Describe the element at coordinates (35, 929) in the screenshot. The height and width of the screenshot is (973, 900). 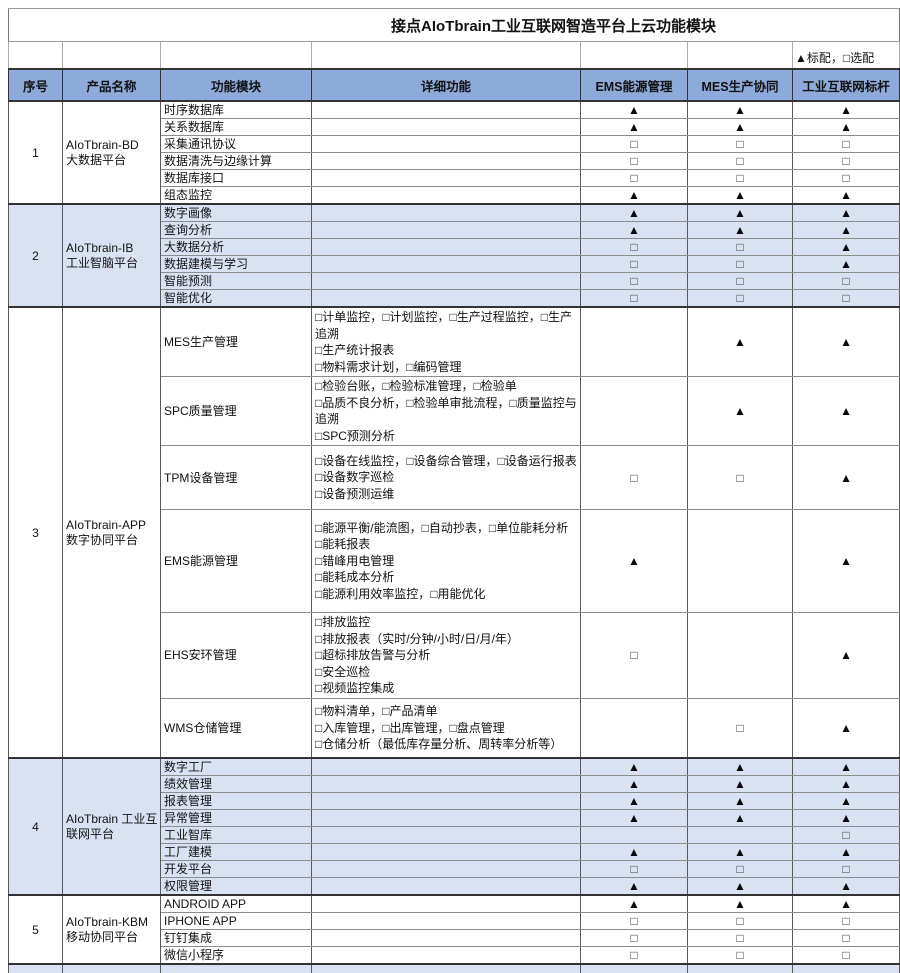
I see `serial-number-cell: 5` at that location.